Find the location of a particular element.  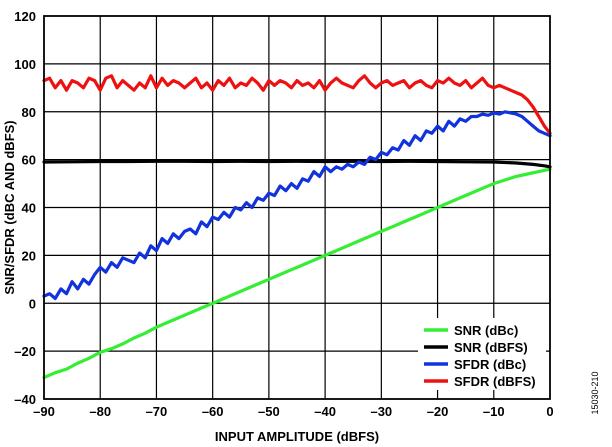

x-tick-label: –40 is located at coordinates (325, 411).